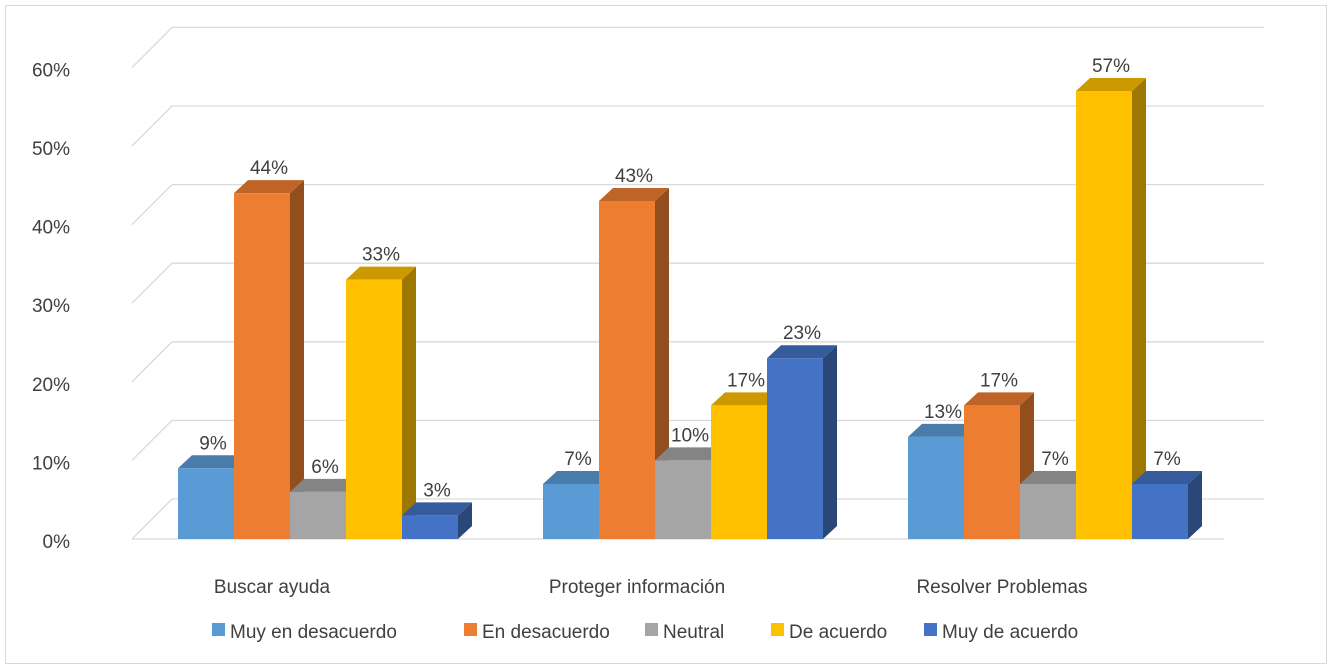 The height and width of the screenshot is (671, 1334). What do you see at coordinates (1010, 632) in the screenshot?
I see `legend-label: Muy de acuerdo` at bounding box center [1010, 632].